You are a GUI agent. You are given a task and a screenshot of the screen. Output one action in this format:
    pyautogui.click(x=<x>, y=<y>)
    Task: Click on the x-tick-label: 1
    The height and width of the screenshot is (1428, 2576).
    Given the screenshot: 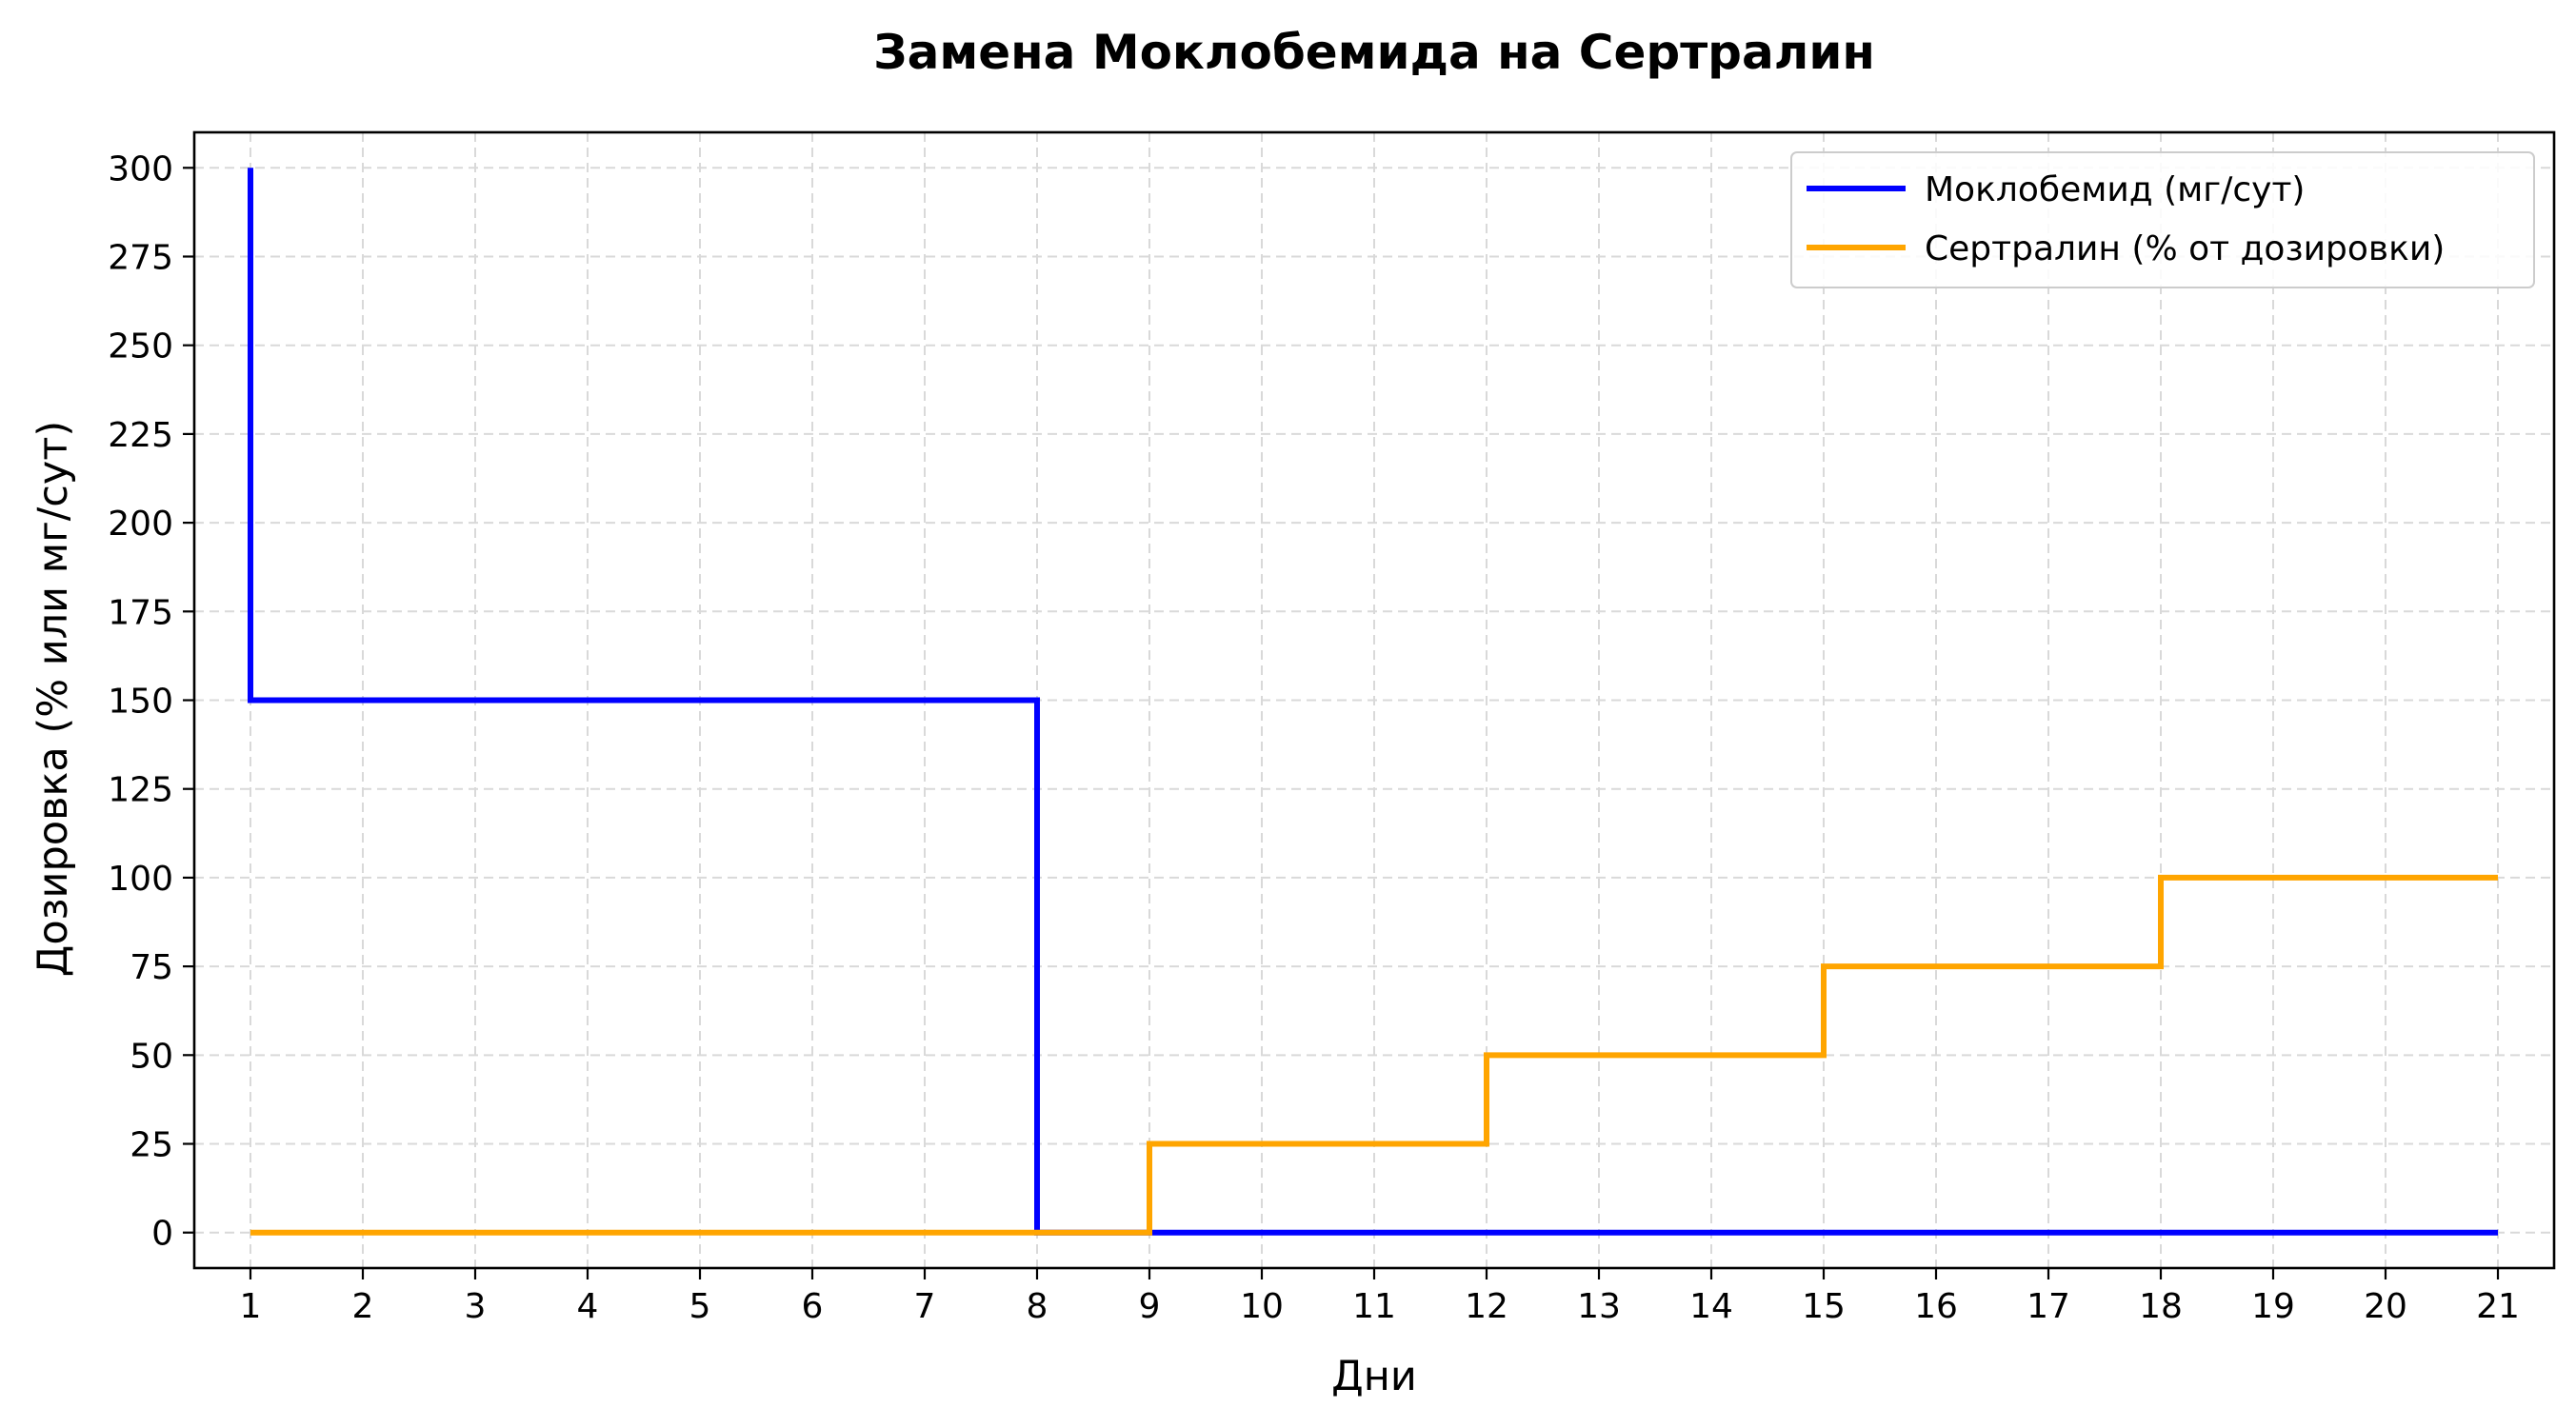 What is the action you would take?
    pyautogui.click(x=251, y=1306)
    